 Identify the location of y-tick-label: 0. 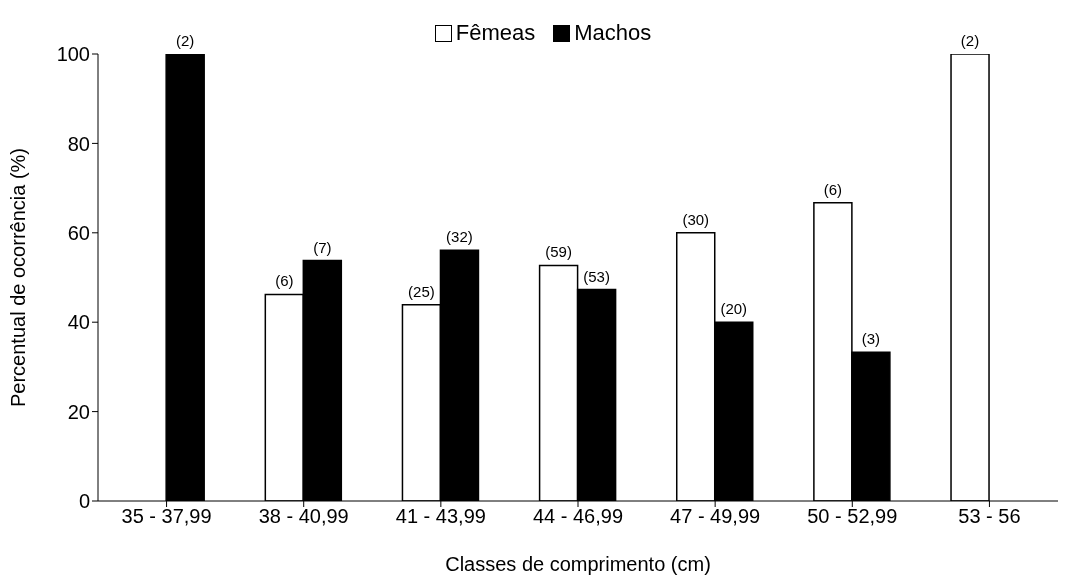
(84, 501).